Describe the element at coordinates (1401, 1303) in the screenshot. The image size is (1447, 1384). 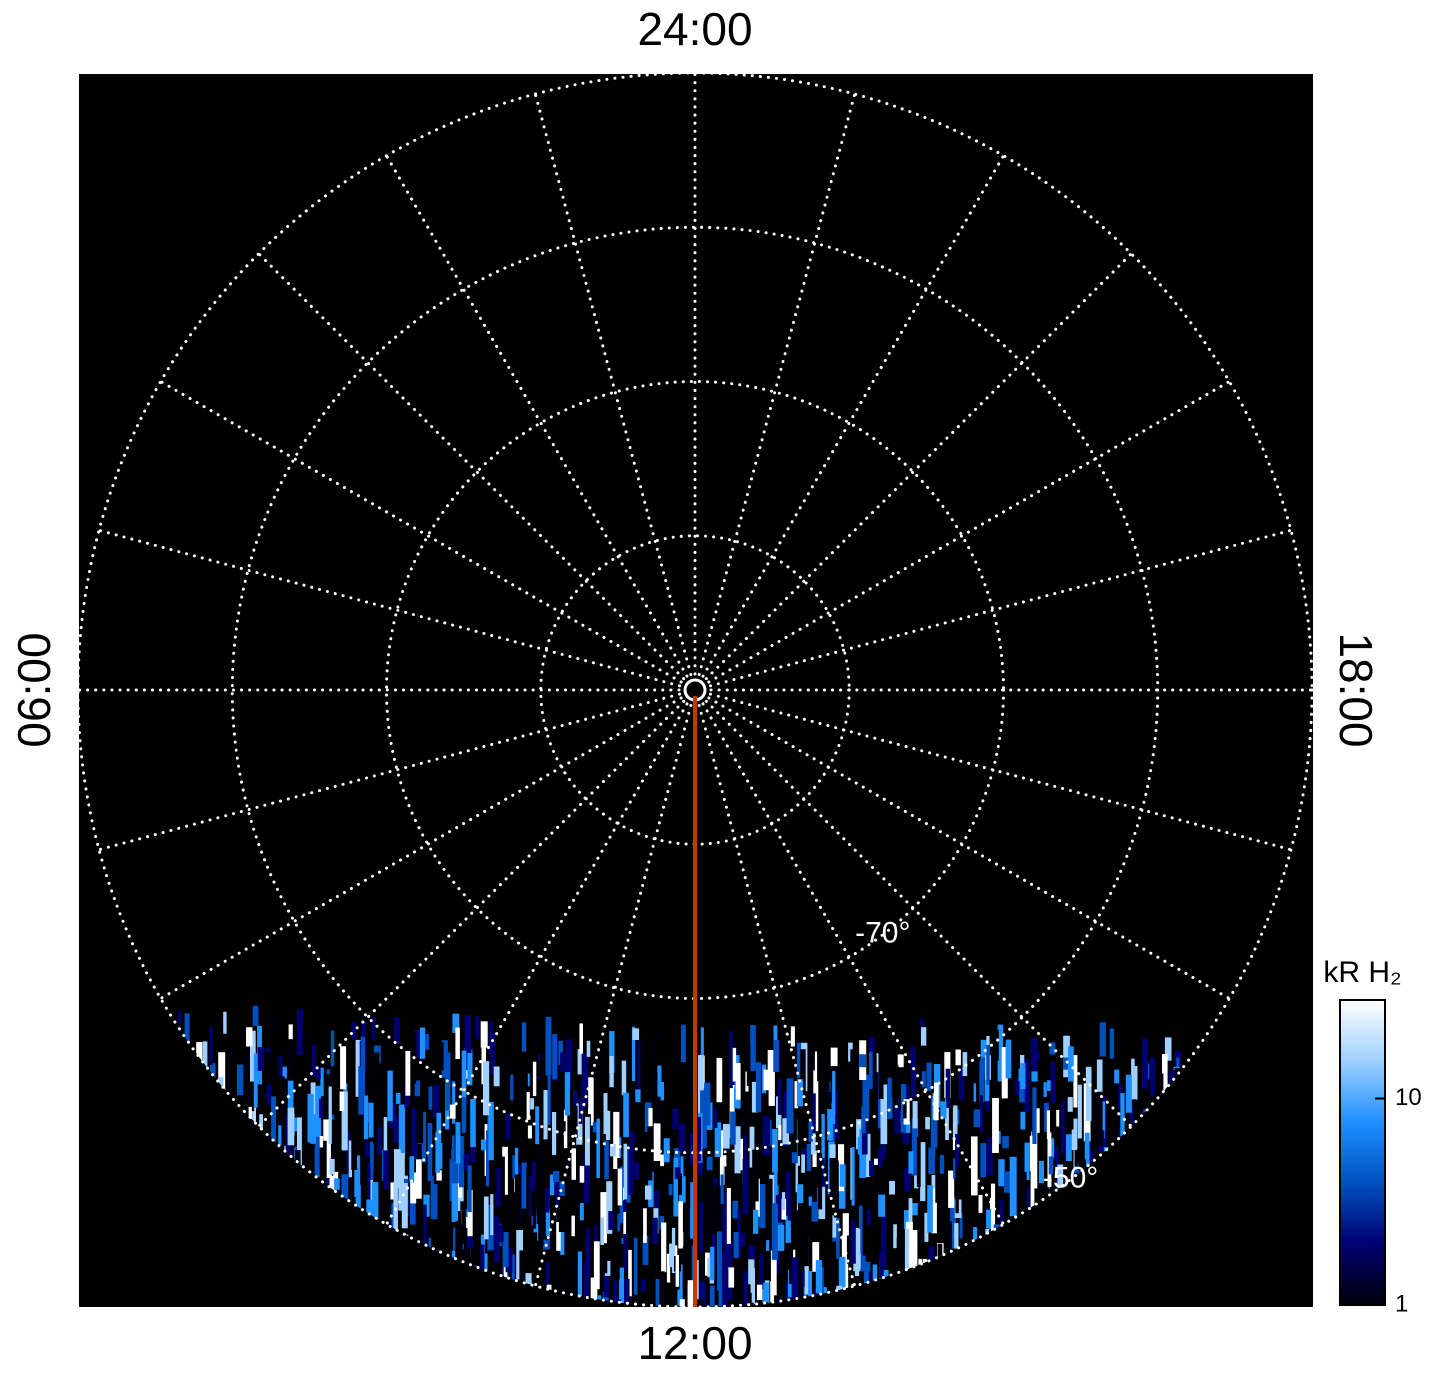
I see `colorbar-tick-label: 1` at that location.